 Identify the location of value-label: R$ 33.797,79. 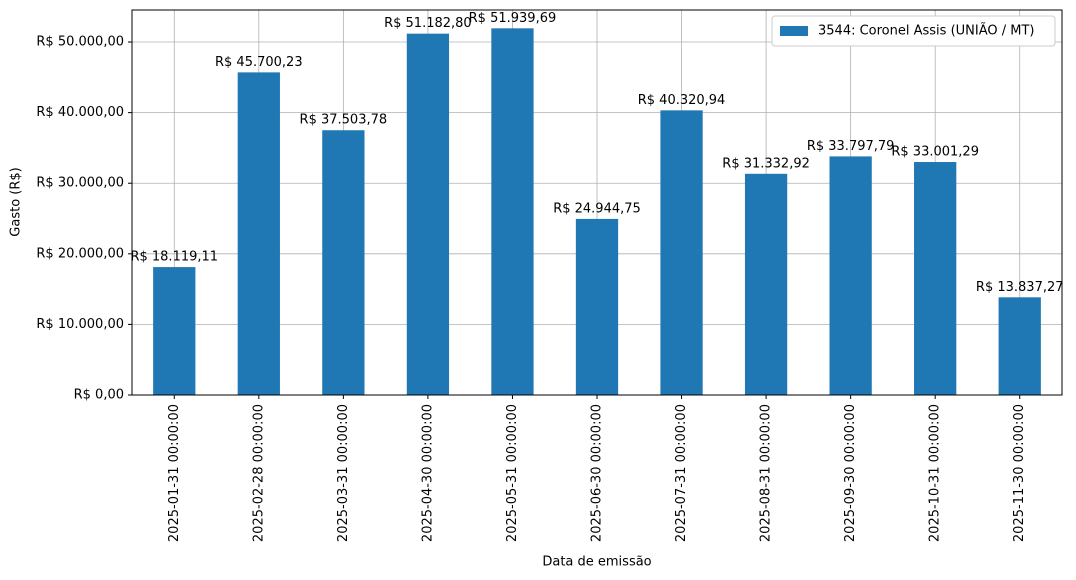
(851, 146).